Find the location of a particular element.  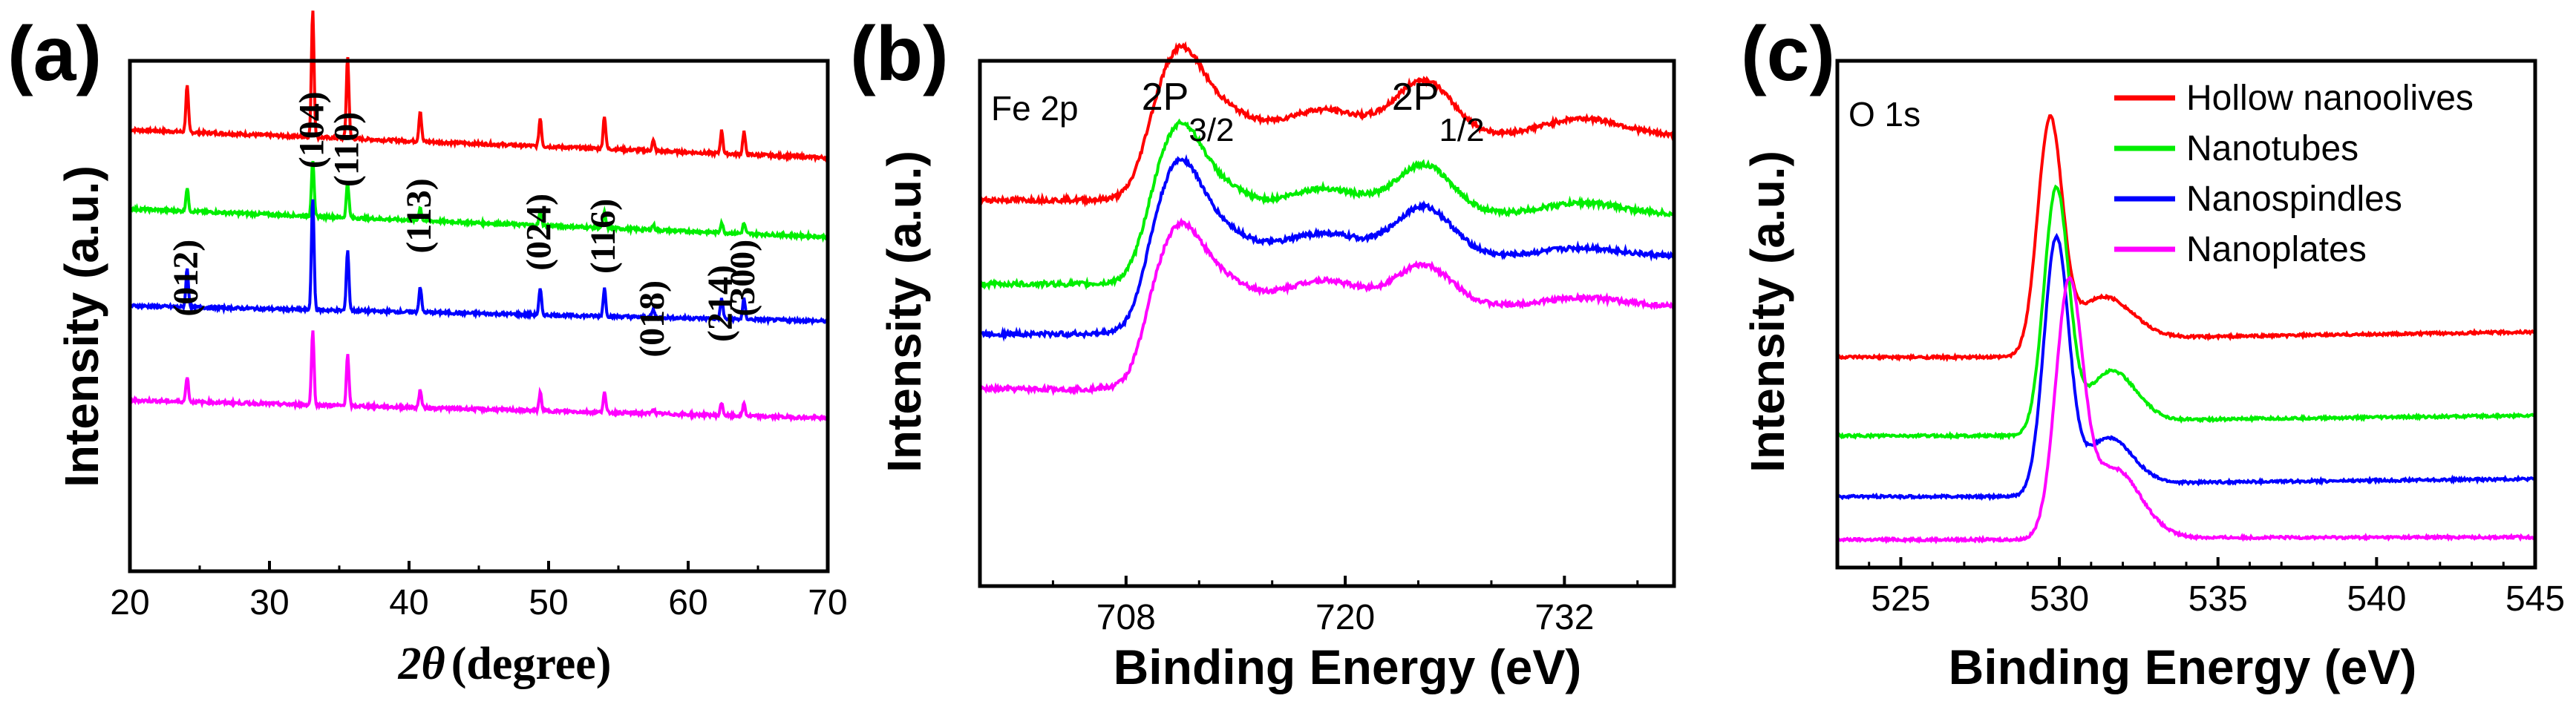

panel-b-y-axis-label: Intensity (a.u.) is located at coordinates (904, 312).